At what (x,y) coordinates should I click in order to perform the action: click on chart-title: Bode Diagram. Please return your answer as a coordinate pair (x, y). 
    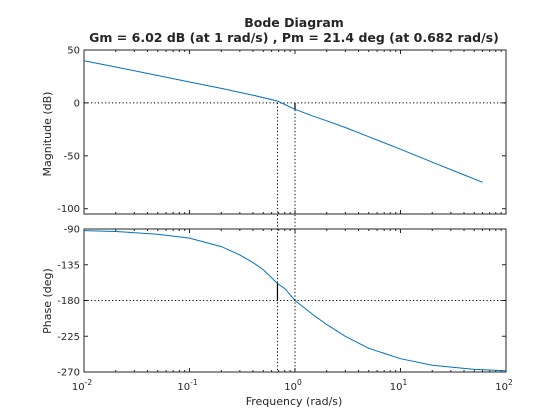
    Looking at the image, I should click on (294, 22).